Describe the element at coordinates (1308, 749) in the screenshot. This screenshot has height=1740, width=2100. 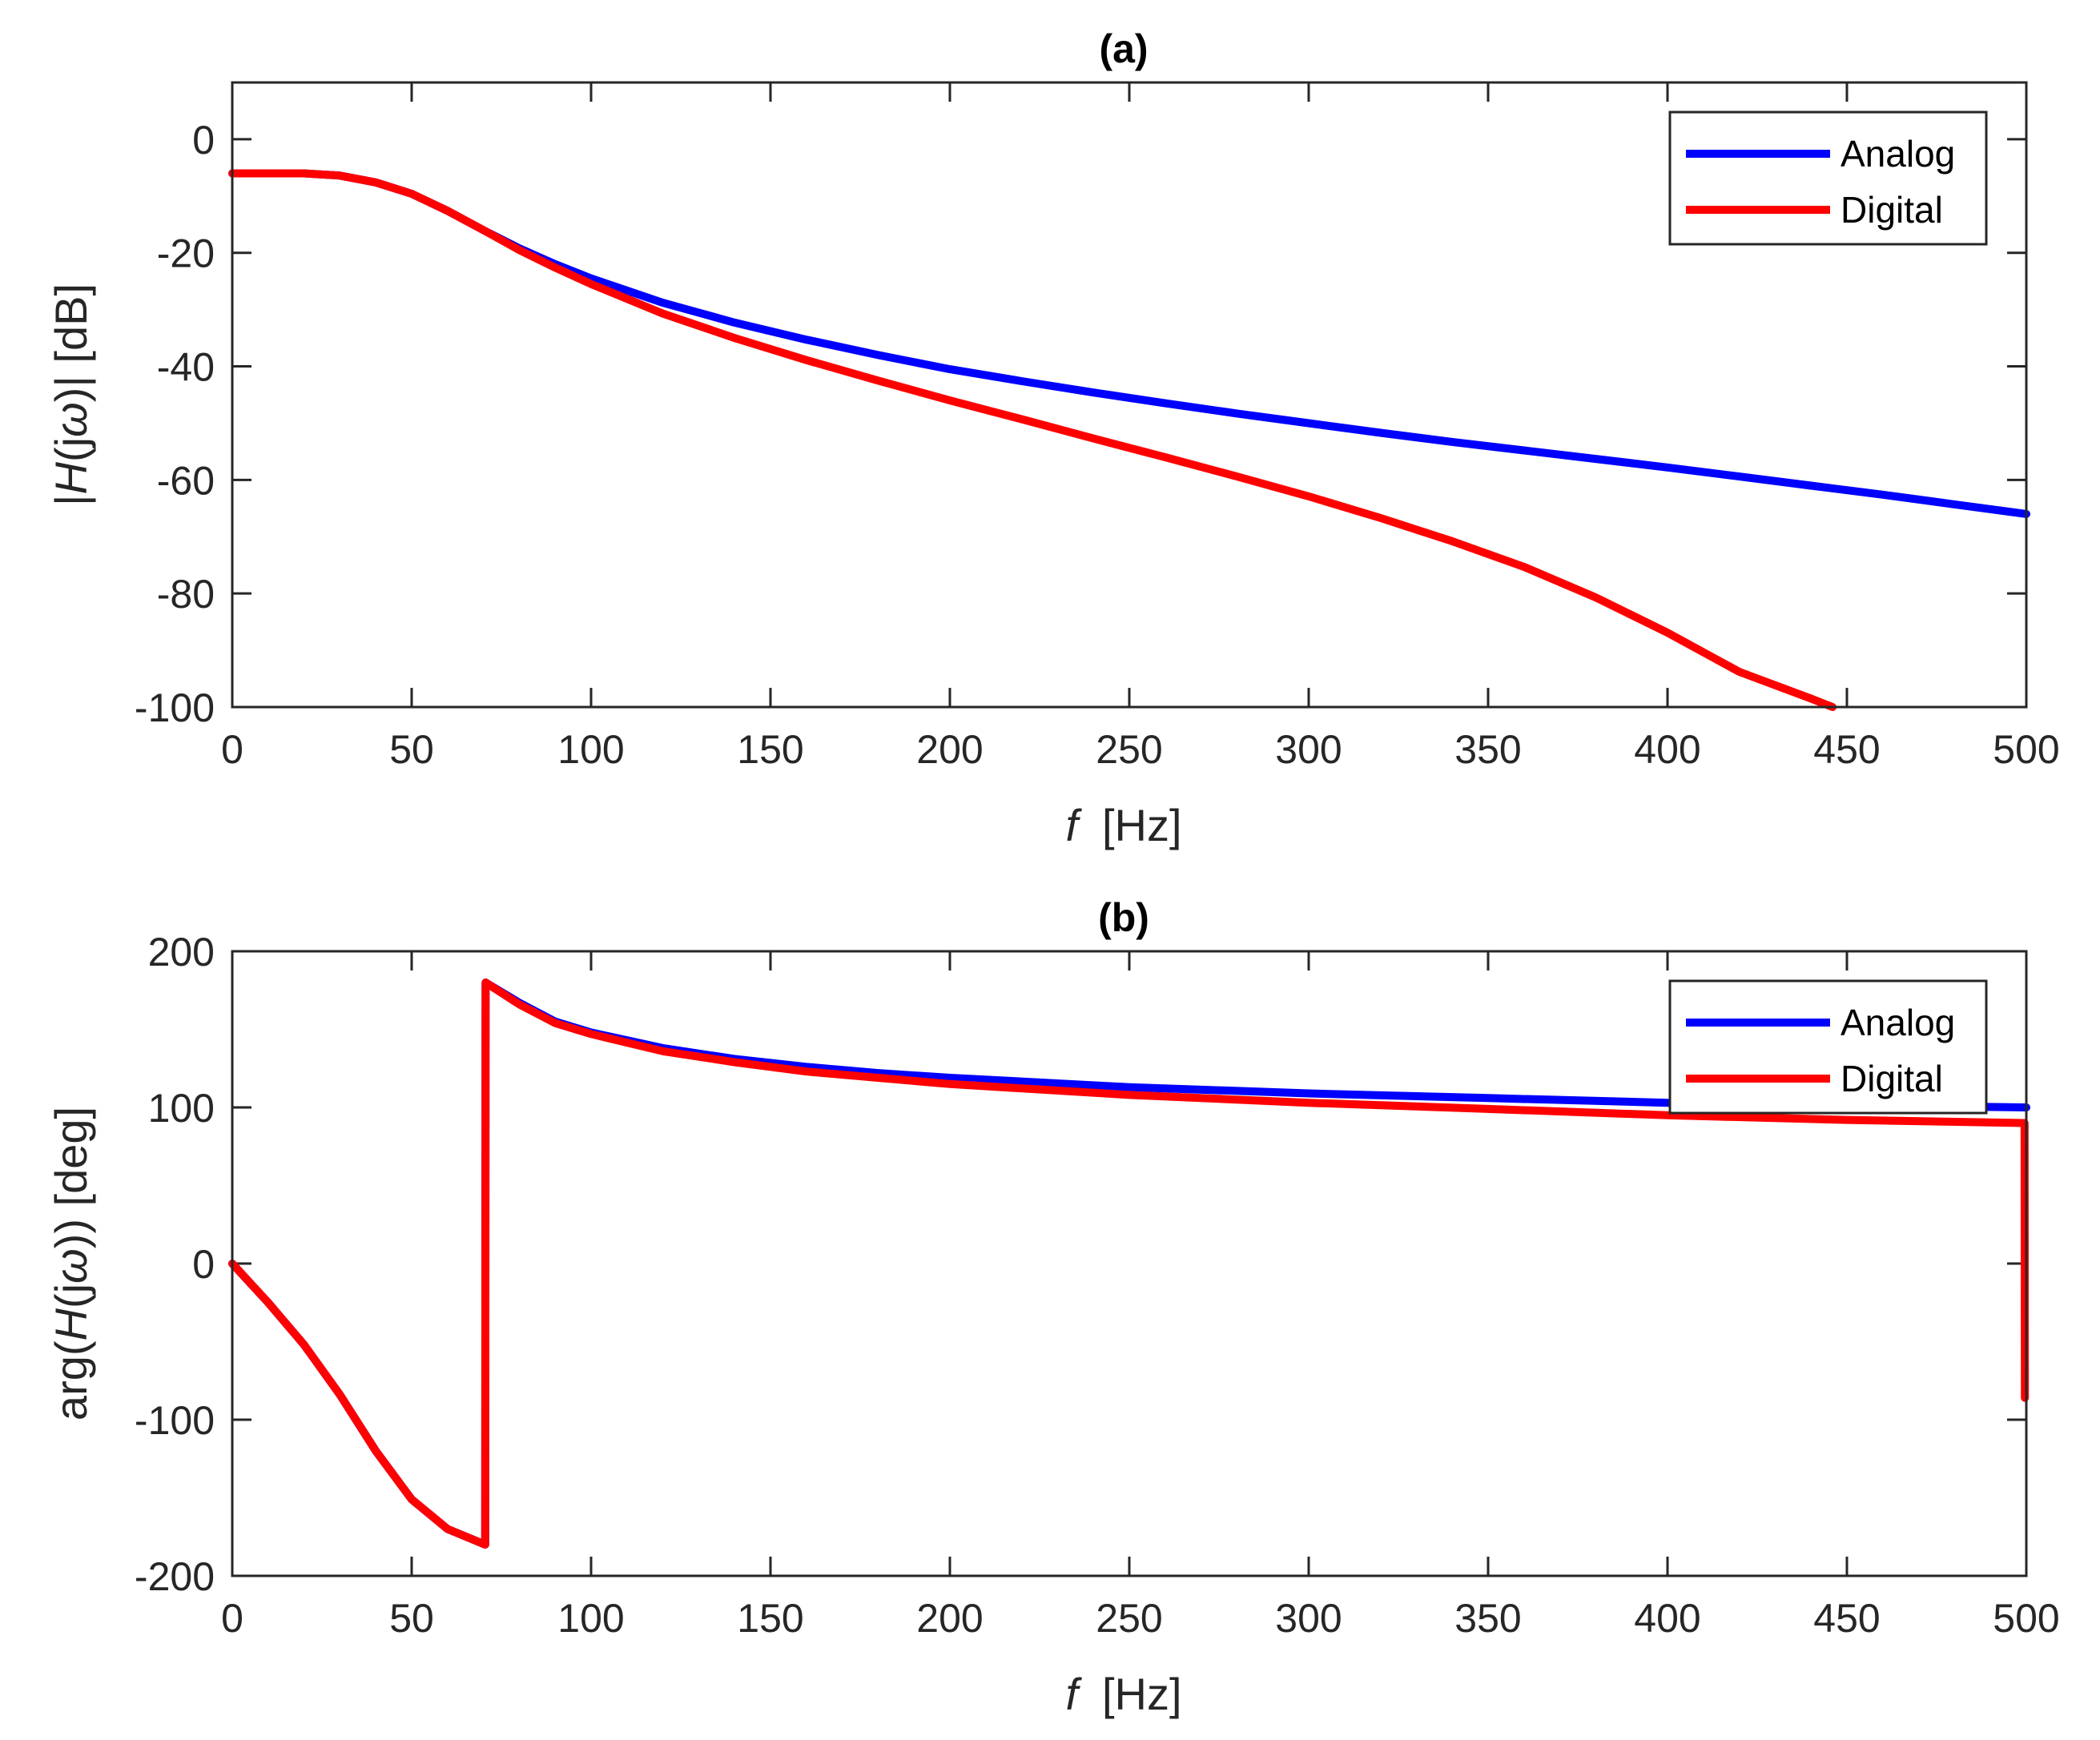
I see `panel-a-xtick-label-300: 300` at that location.